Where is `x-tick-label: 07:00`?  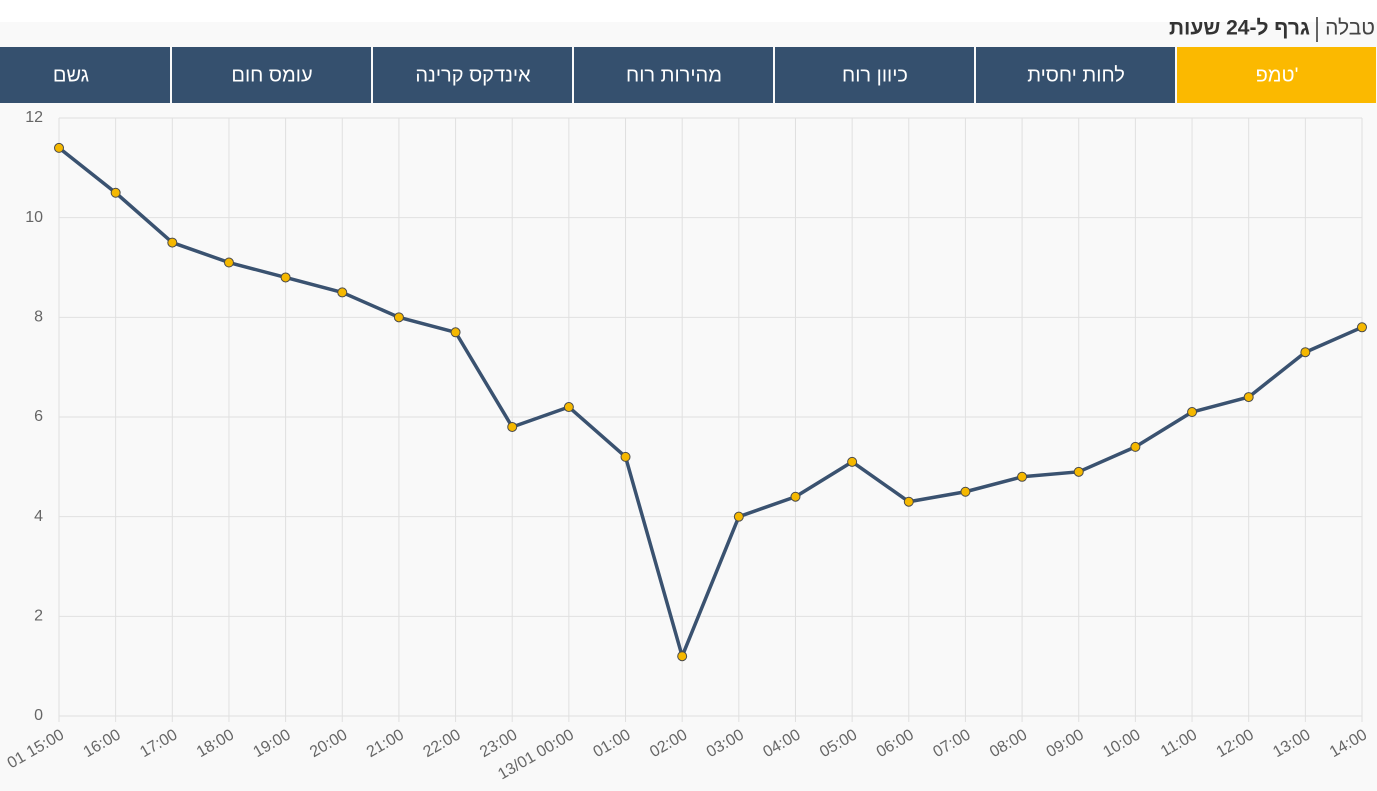 x-tick-label: 07:00 is located at coordinates (951, 743).